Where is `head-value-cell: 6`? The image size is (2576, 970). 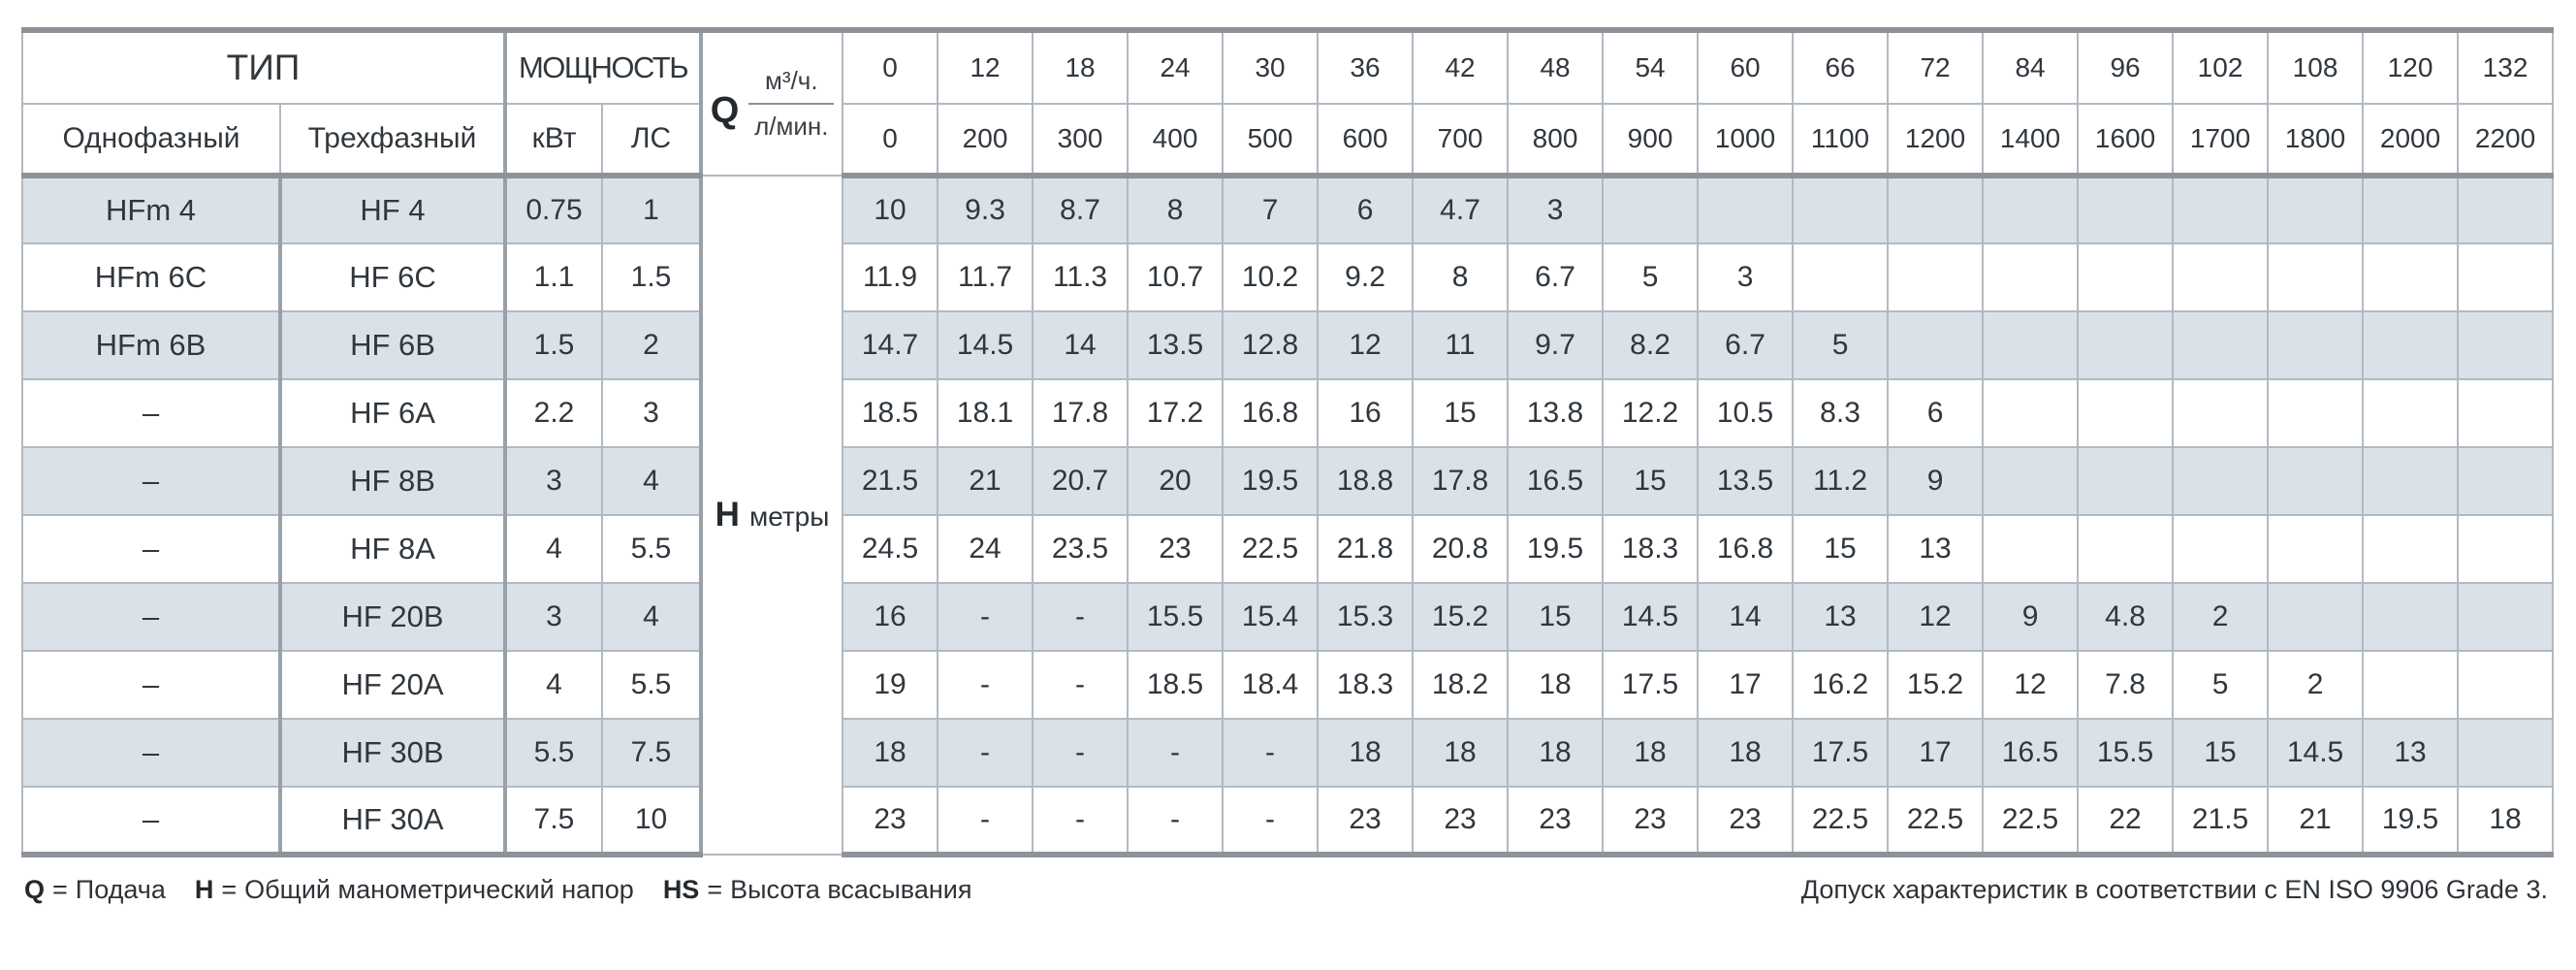
head-value-cell: 6 is located at coordinates (1366, 209).